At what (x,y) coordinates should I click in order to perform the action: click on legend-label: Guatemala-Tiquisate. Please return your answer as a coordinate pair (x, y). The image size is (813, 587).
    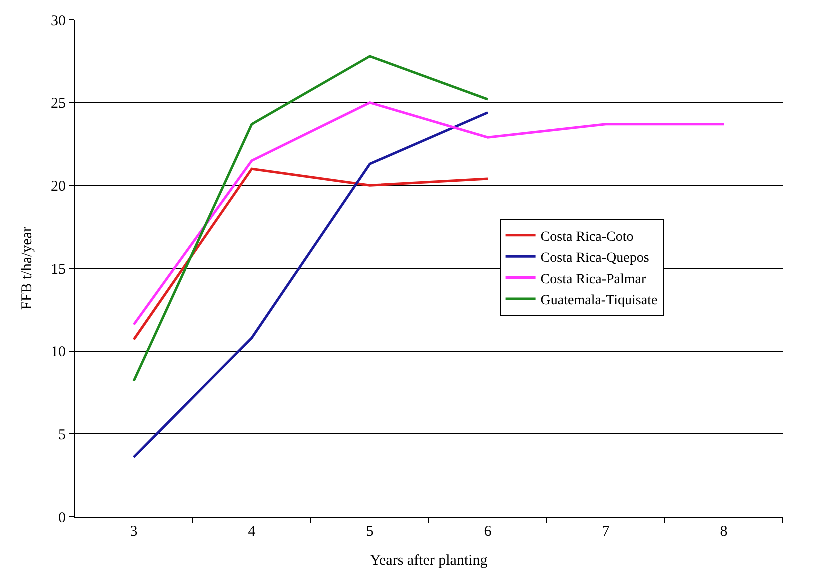
    Looking at the image, I should click on (599, 300).